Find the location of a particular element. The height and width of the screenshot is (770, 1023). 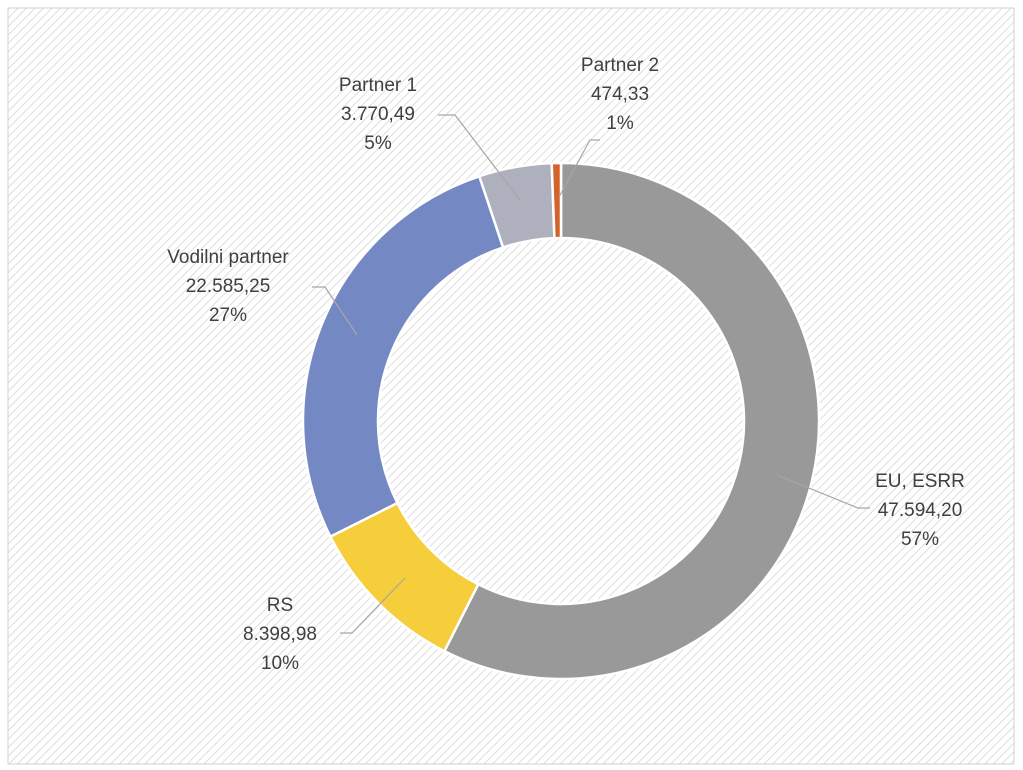

percent-label: 57% is located at coordinates (920, 539).